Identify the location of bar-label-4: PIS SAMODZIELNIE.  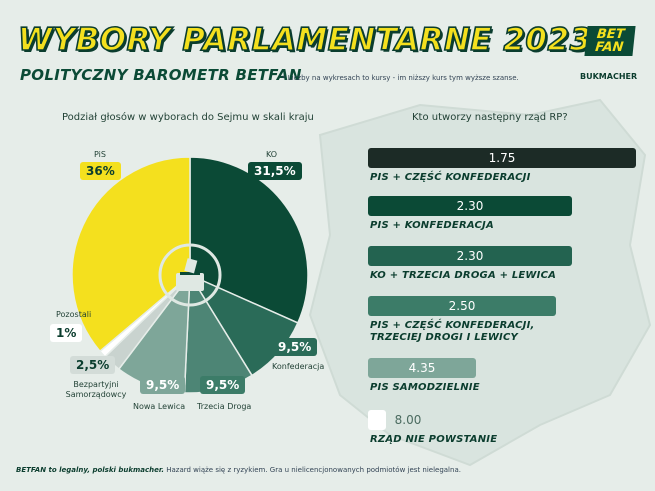
(425, 387).